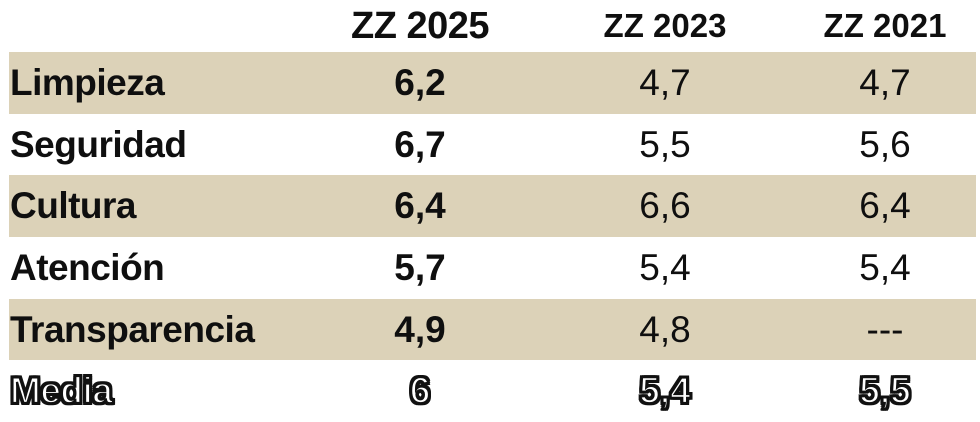 The image size is (980, 422). I want to click on value-zz2021: 5,5, so click(885, 390).